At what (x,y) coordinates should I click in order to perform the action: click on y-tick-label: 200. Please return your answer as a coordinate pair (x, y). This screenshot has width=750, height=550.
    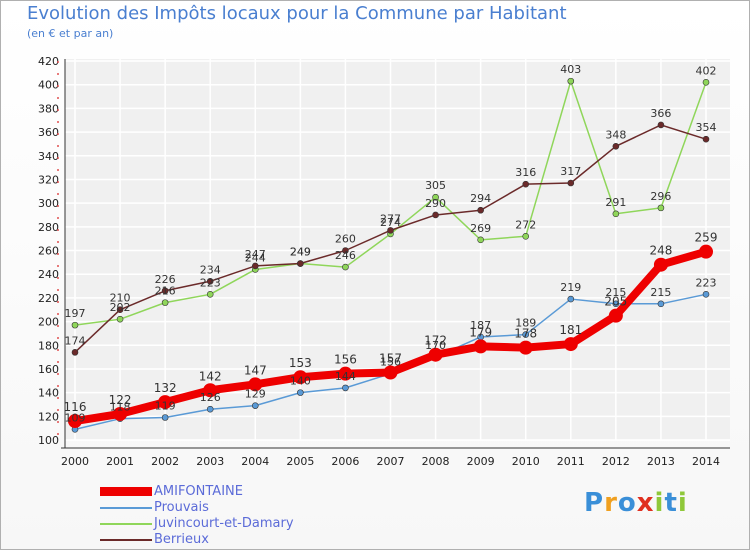
    Looking at the image, I should click on (48, 322).